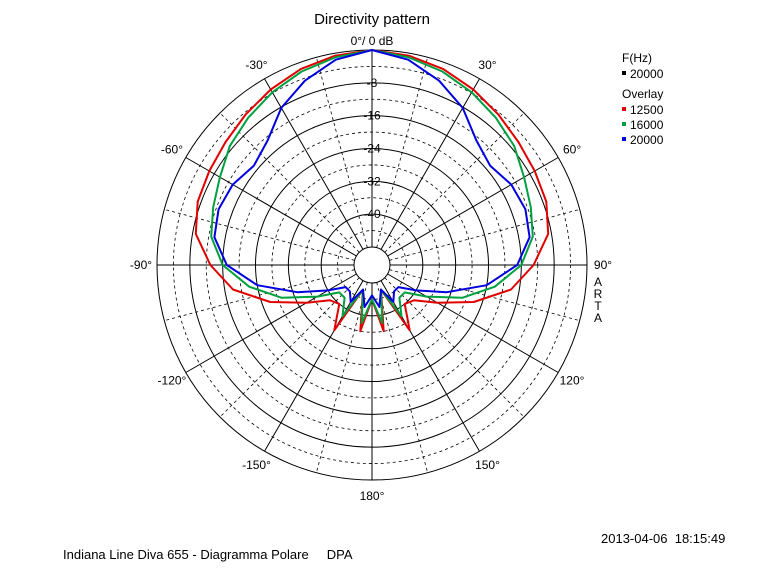 The image size is (771, 583). Describe the element at coordinates (487, 65) in the screenshot. I see `angle-tick-label: 30°` at that location.